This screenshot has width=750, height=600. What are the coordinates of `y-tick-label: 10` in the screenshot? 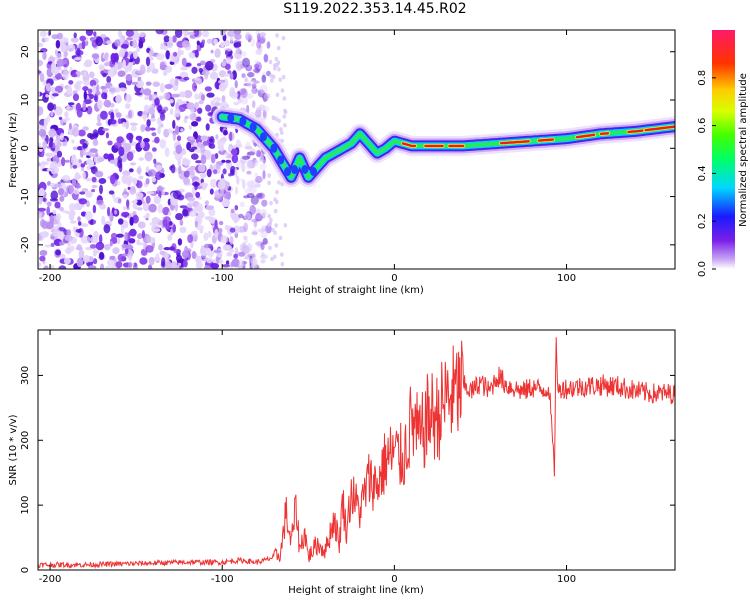 It's located at (25, 100).